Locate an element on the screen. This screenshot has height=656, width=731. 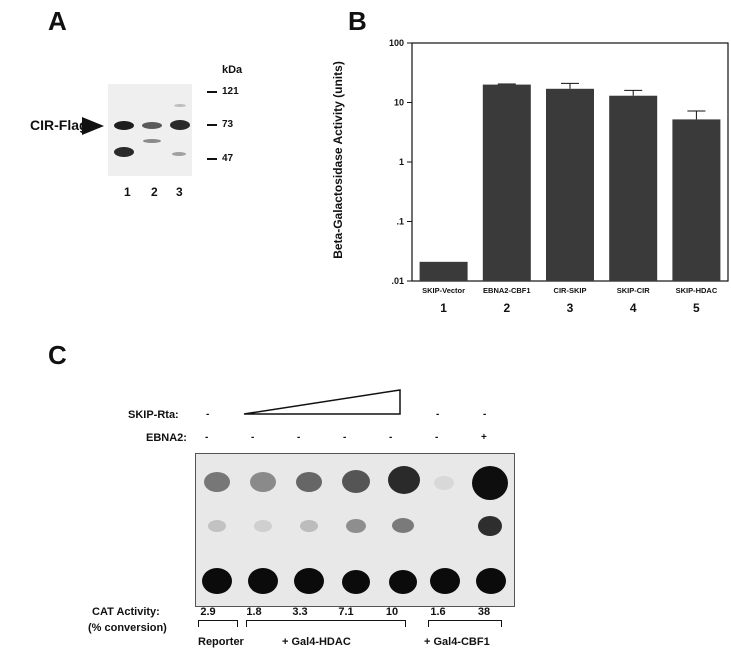
bracket-gal4-cbf1 is located at coordinates (465, 623).